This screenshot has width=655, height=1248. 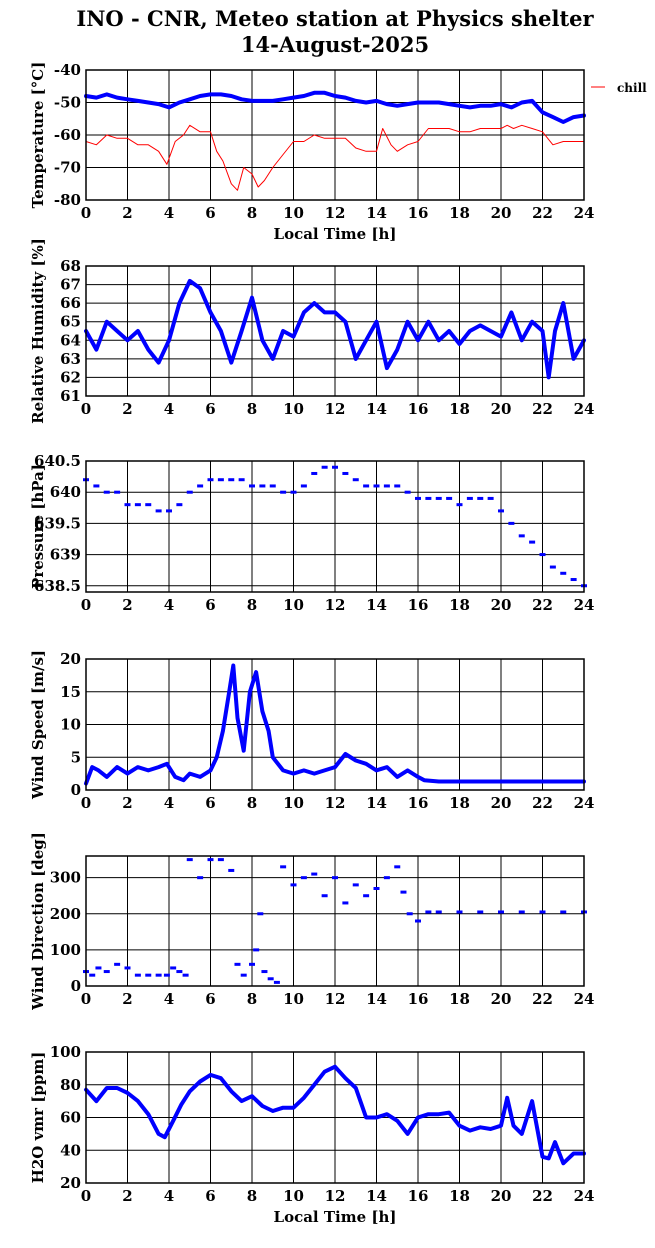 What do you see at coordinates (70, 266) in the screenshot?
I see `y-tick-label: 68` at bounding box center [70, 266].